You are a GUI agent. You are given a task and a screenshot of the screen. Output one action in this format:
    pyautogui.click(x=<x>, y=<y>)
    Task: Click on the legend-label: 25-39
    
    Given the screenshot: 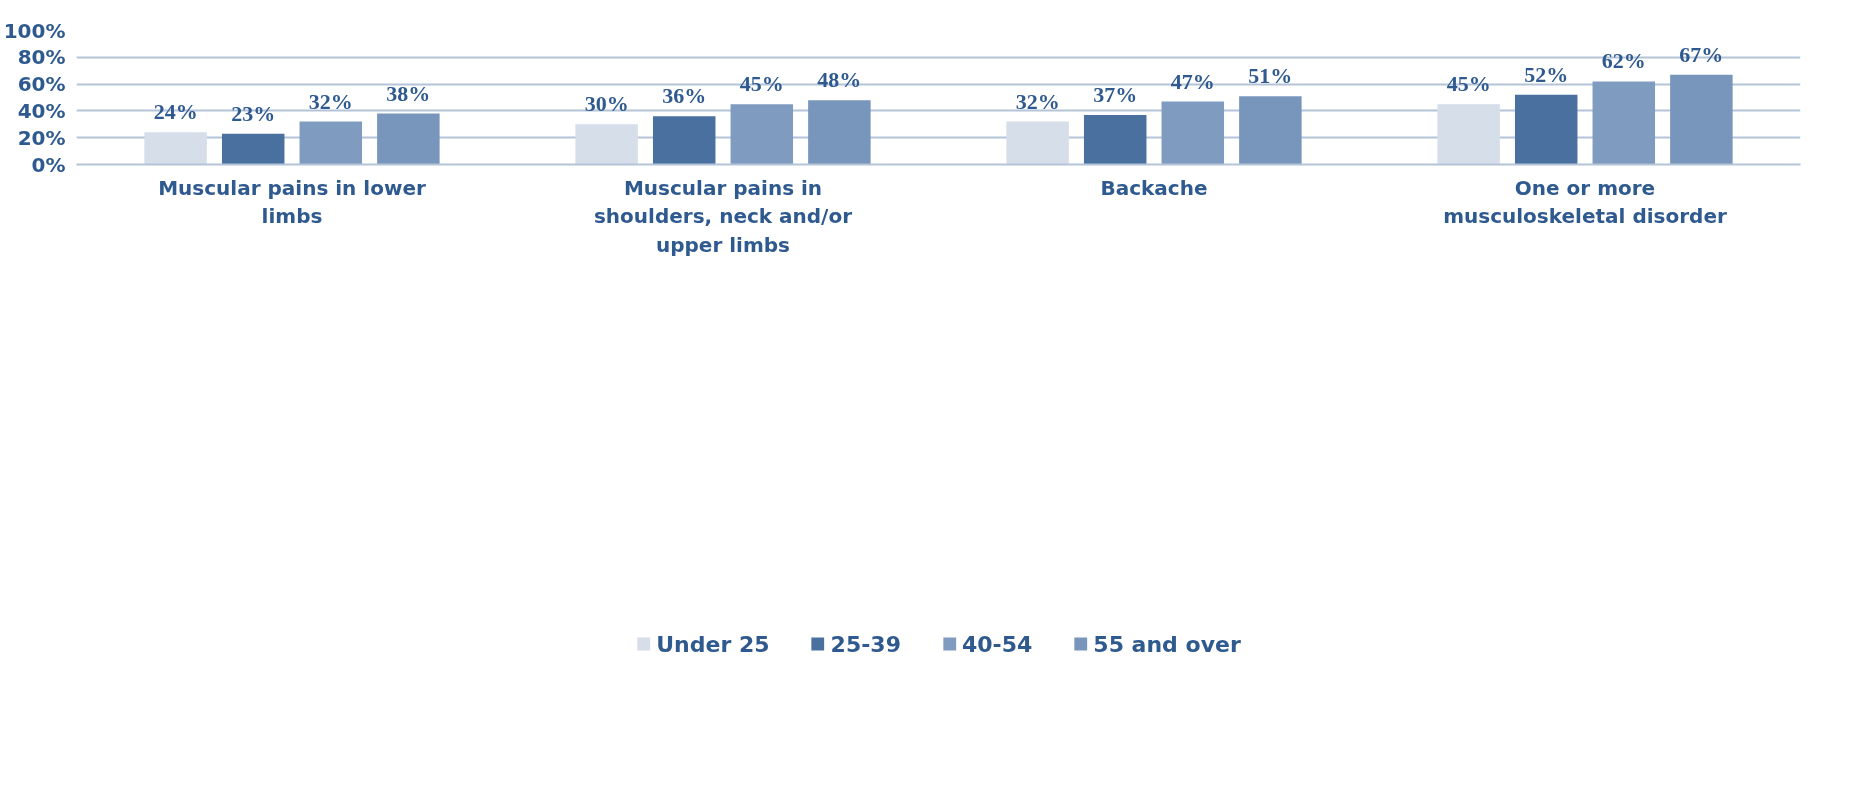 What is the action you would take?
    pyautogui.click(x=865, y=644)
    